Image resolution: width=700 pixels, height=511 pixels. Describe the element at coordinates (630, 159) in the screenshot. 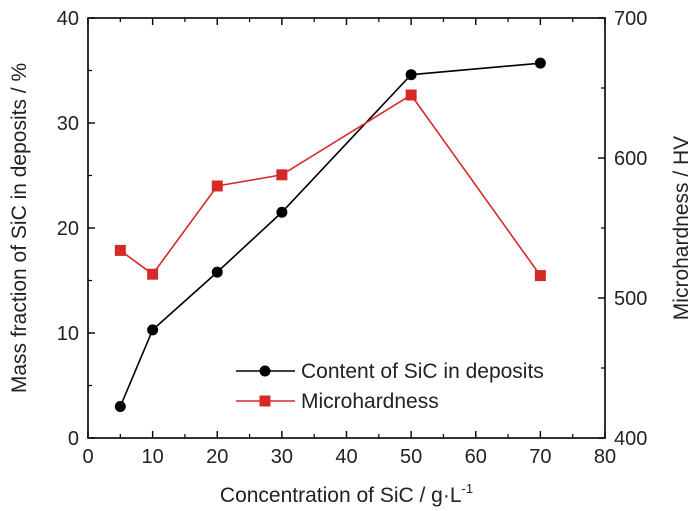

I see `right-y-tick-label: 600` at that location.